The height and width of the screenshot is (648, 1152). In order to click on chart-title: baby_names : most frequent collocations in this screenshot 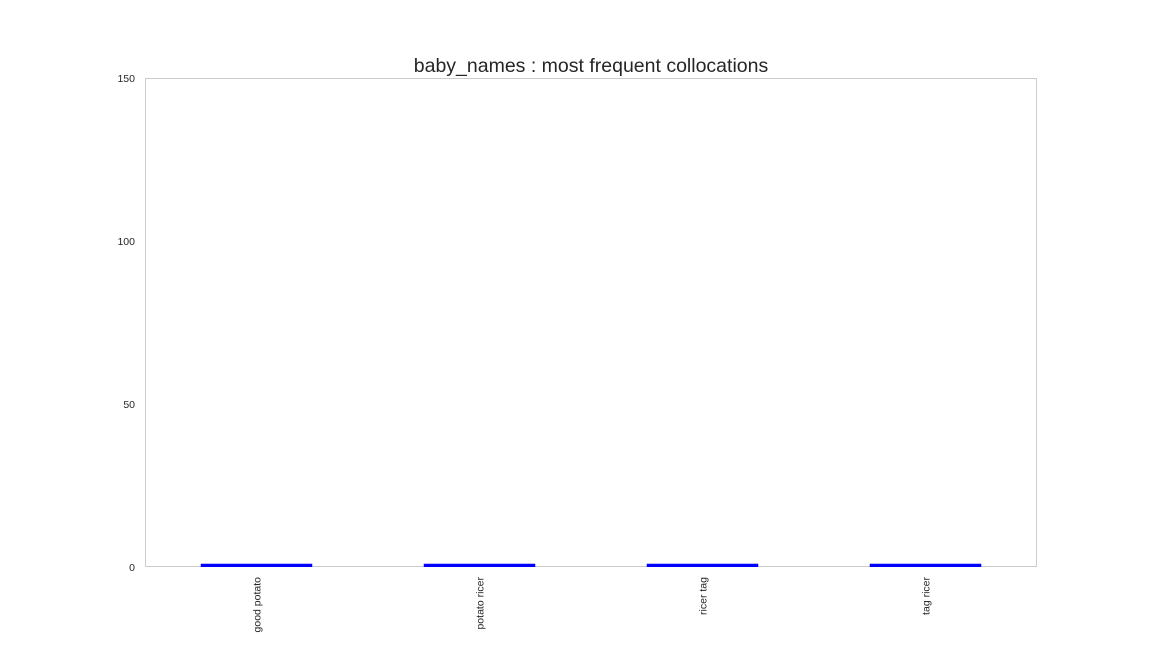, I will do `click(591, 66)`.